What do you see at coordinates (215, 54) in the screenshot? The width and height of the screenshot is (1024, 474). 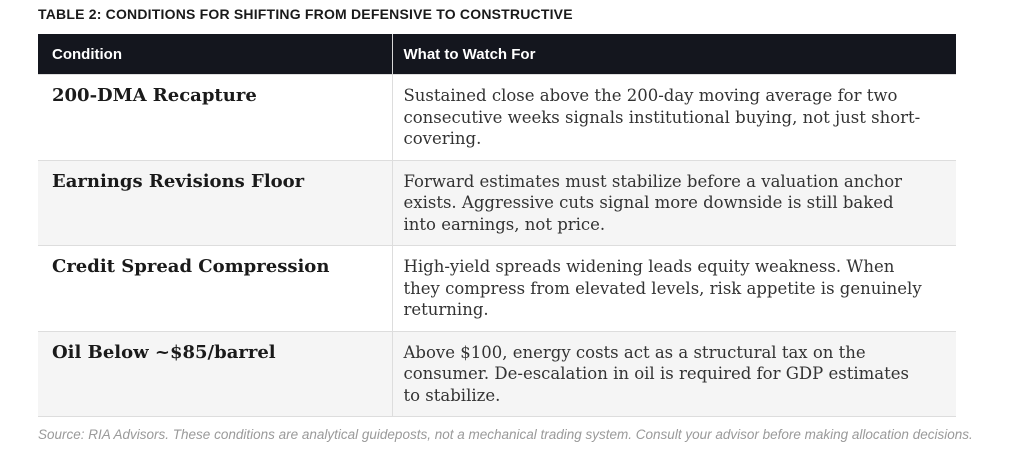 I see `column-header-condition: Condition` at bounding box center [215, 54].